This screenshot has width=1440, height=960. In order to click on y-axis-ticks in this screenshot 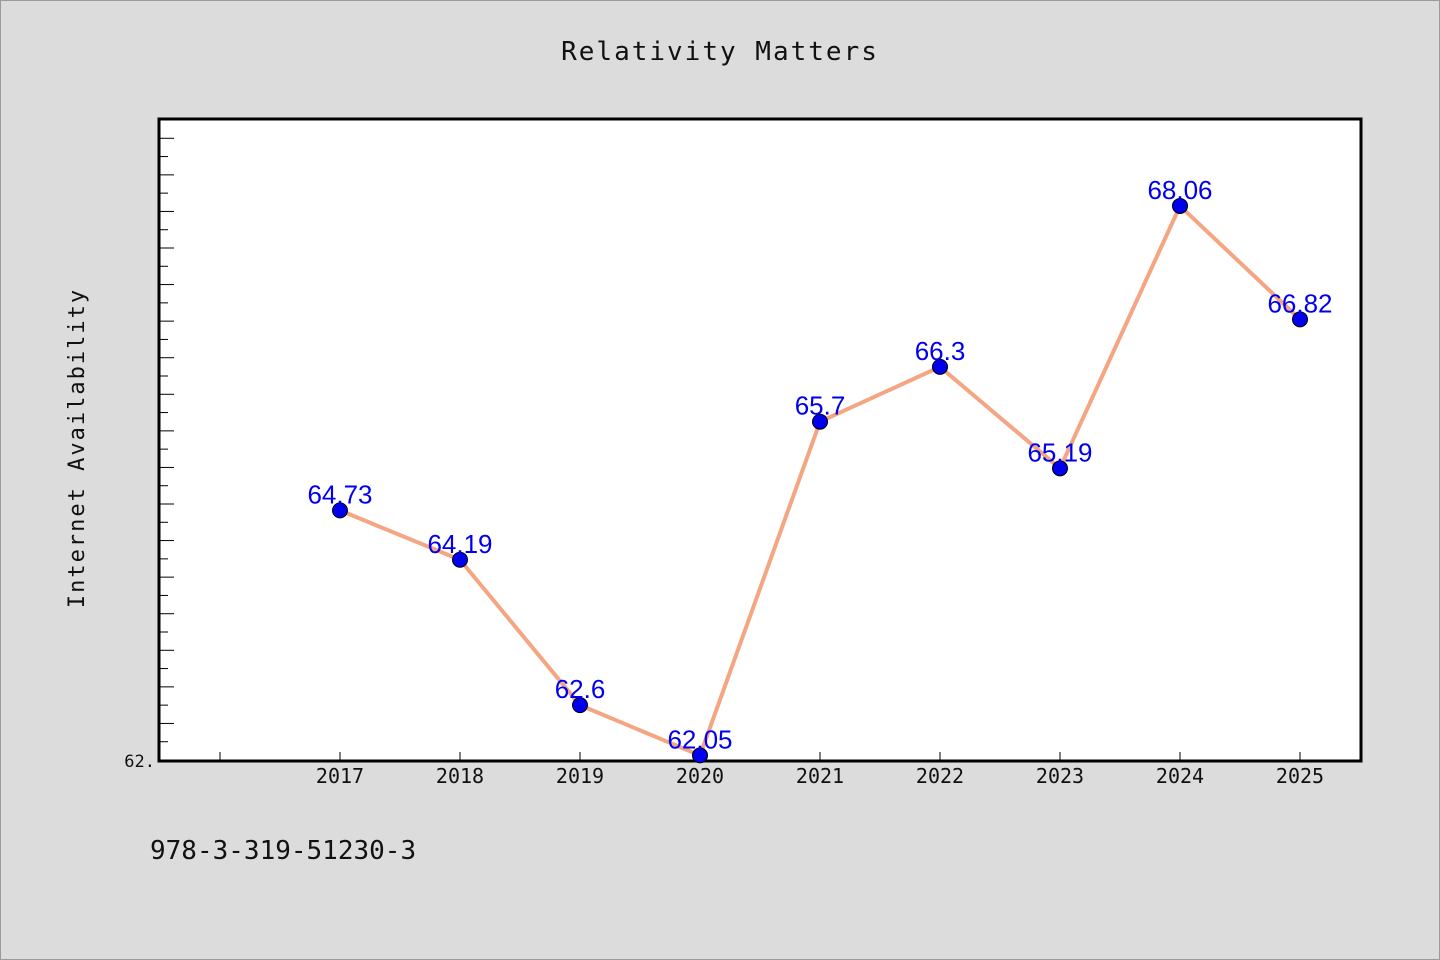, I will do `click(167, 449)`.